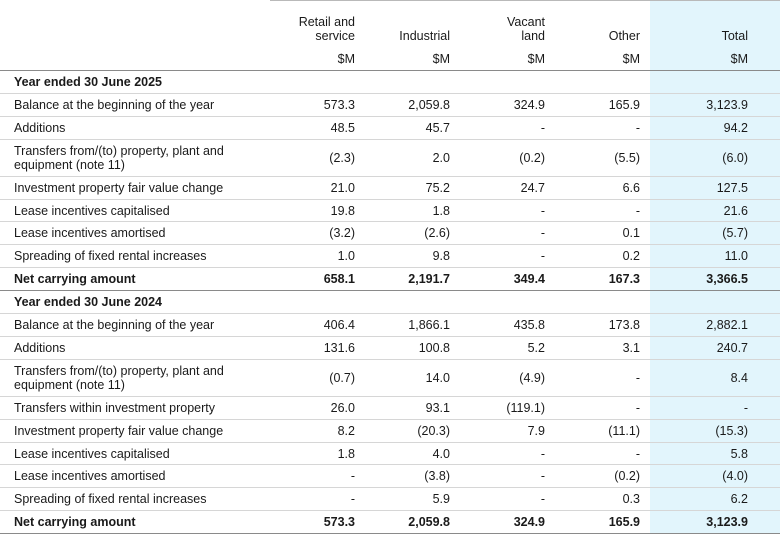 This screenshot has width=780, height=534. I want to click on section-title: Year ended 30 June 2024, so click(135, 302).